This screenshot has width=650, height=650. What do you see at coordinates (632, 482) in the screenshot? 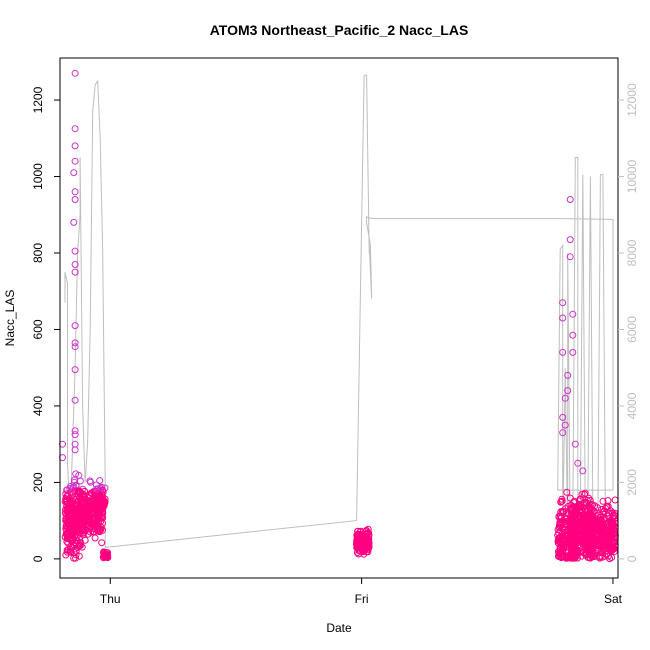
I see `y-right-tick-label: 2000` at bounding box center [632, 482].